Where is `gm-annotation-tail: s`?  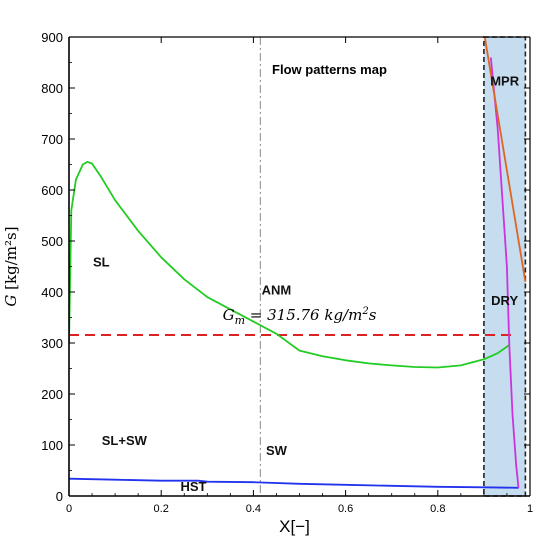
gm-annotation-tail: s is located at coordinates (373, 315).